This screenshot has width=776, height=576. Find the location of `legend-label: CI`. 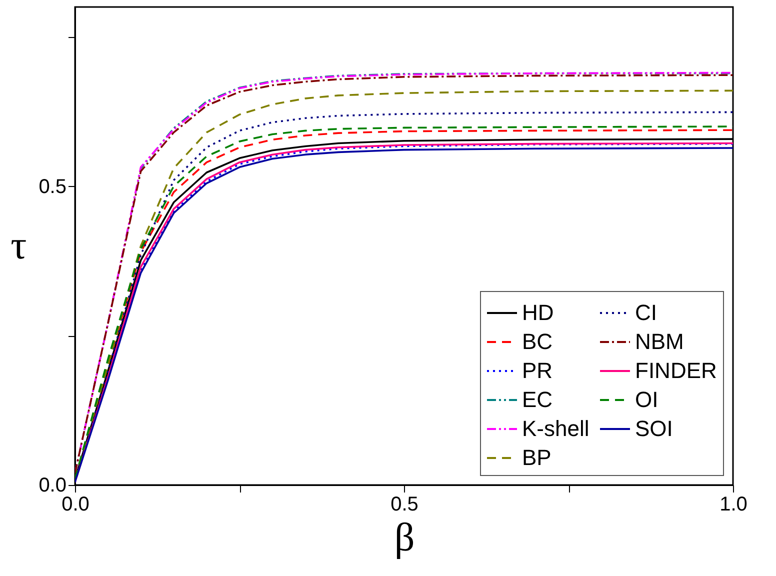

legend-label: CI is located at coordinates (646, 312).